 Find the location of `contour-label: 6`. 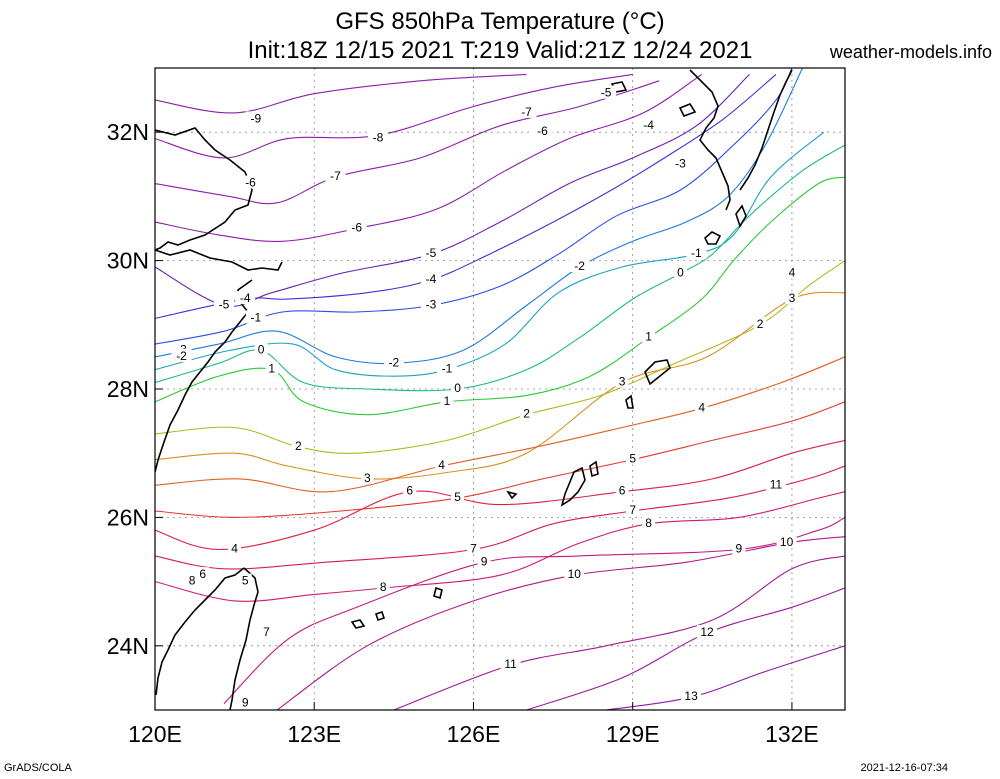

contour-label: 6 is located at coordinates (622, 491).